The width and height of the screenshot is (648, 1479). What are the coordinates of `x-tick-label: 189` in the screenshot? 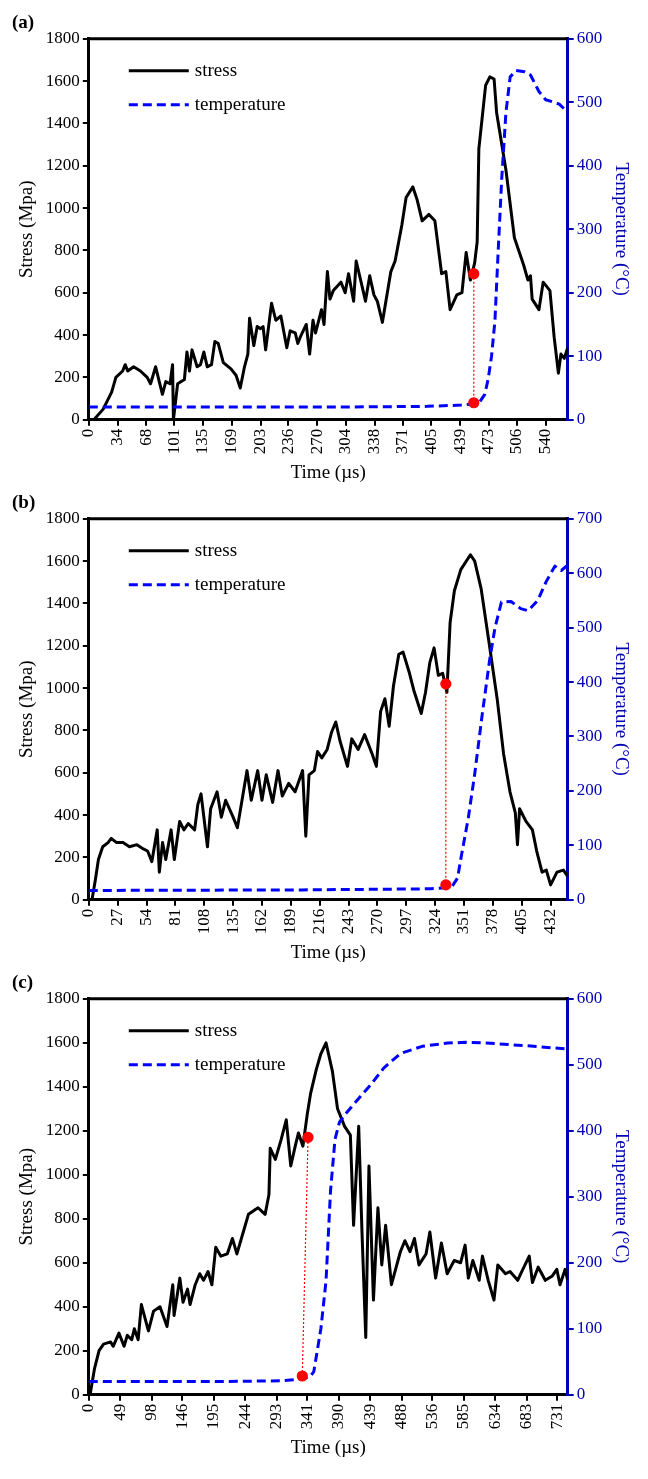 It's located at (290, 921).